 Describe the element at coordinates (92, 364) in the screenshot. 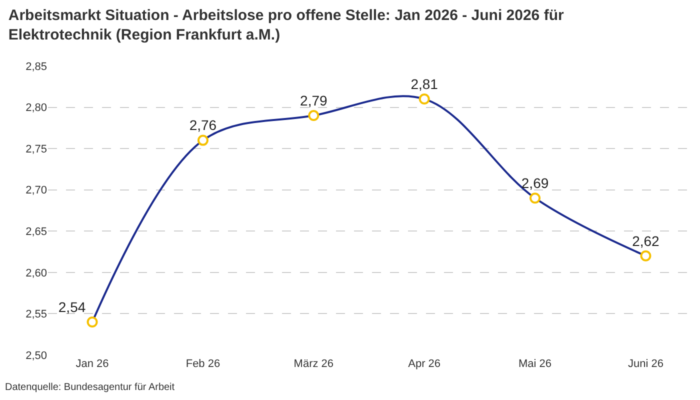

I see `x-tick-label: Jan 26` at that location.